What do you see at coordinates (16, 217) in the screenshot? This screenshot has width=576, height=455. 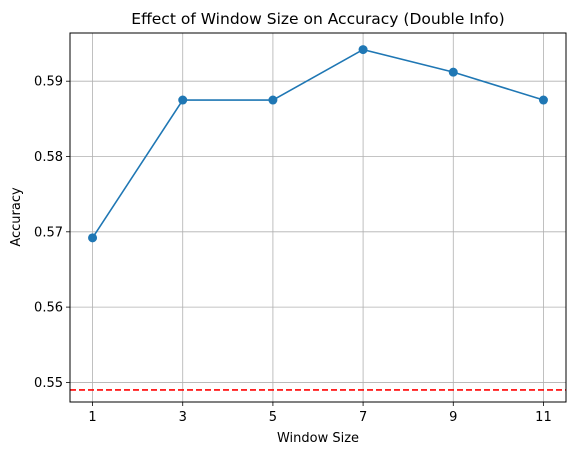 I see `y-axis-label: Accuracy` at bounding box center [16, 217].